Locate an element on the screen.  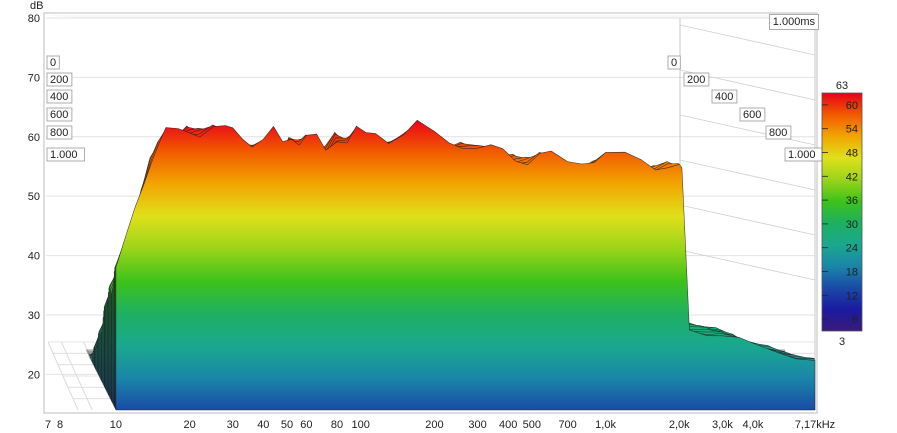
x-tick-label: 80 is located at coordinates (337, 425).